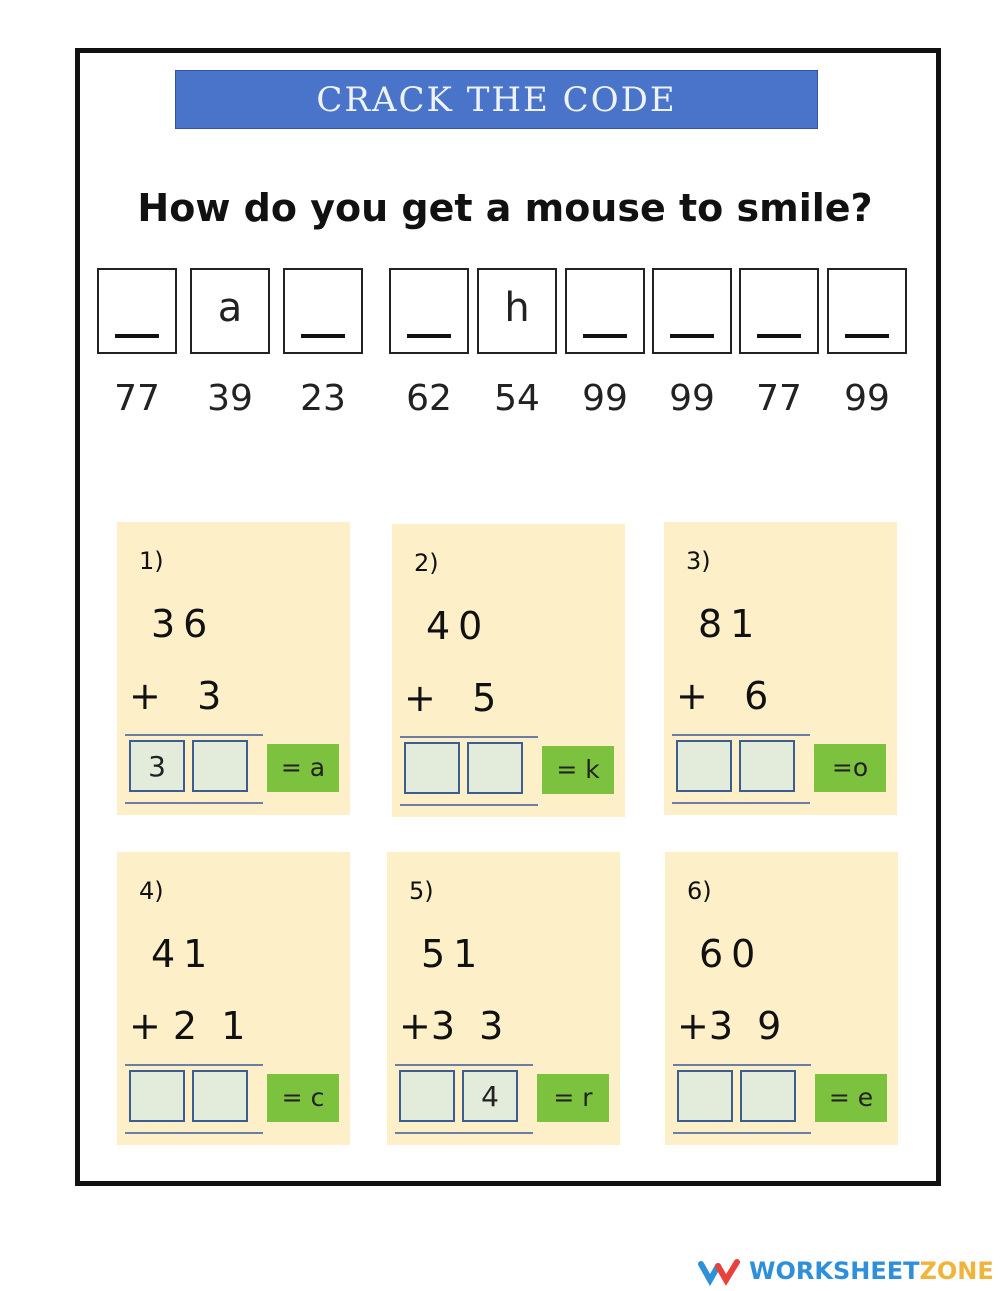 The image size is (1000, 1291). I want to click on addend-top: 51, so click(453, 954).